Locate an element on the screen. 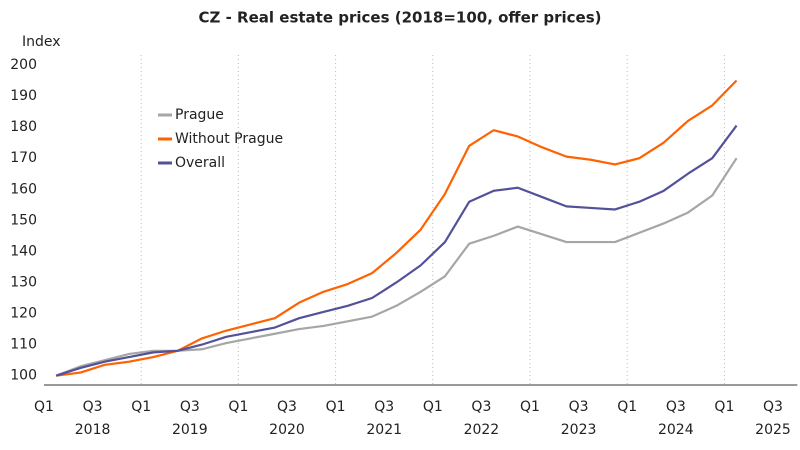 The image size is (800, 450). y-tick-label: 160 is located at coordinates (23, 189).